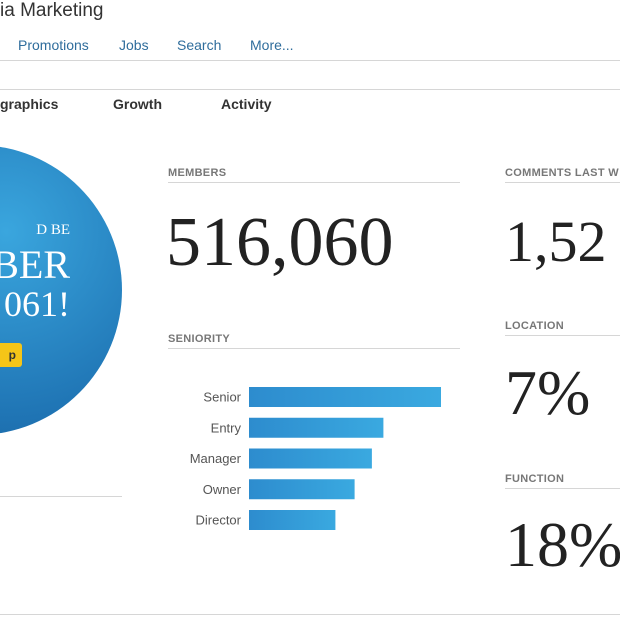  What do you see at coordinates (222, 489) in the screenshot?
I see `bar-label: Owner` at bounding box center [222, 489].